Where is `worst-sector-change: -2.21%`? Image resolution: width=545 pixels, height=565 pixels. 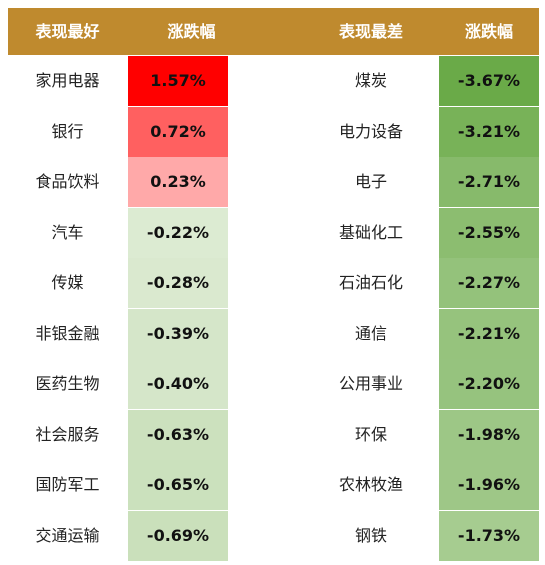
worst-sector-change: -2.21% is located at coordinates (489, 333).